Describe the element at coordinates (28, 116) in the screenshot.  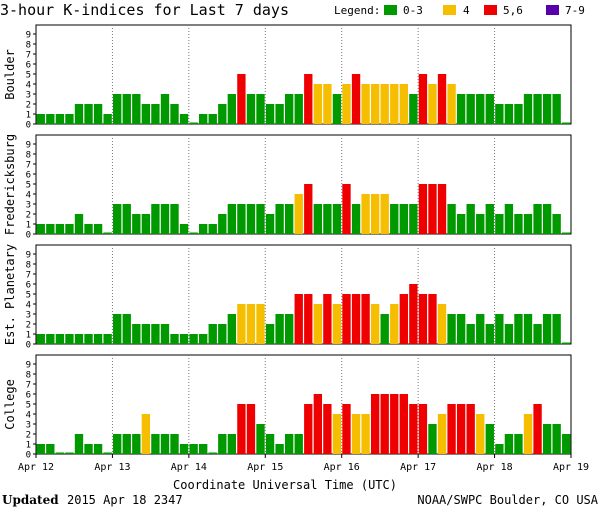
I see `y-tick-label: 1` at that location.